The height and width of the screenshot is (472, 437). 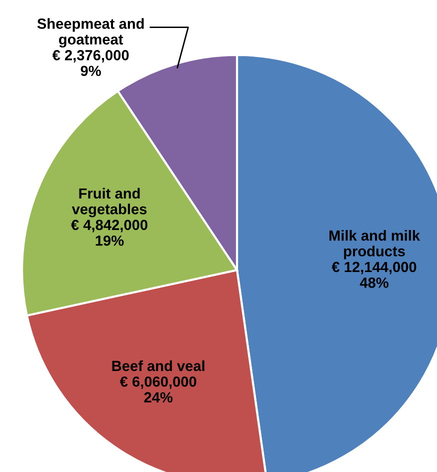 I want to click on slice-label: Beef and veal, so click(x=158, y=366).